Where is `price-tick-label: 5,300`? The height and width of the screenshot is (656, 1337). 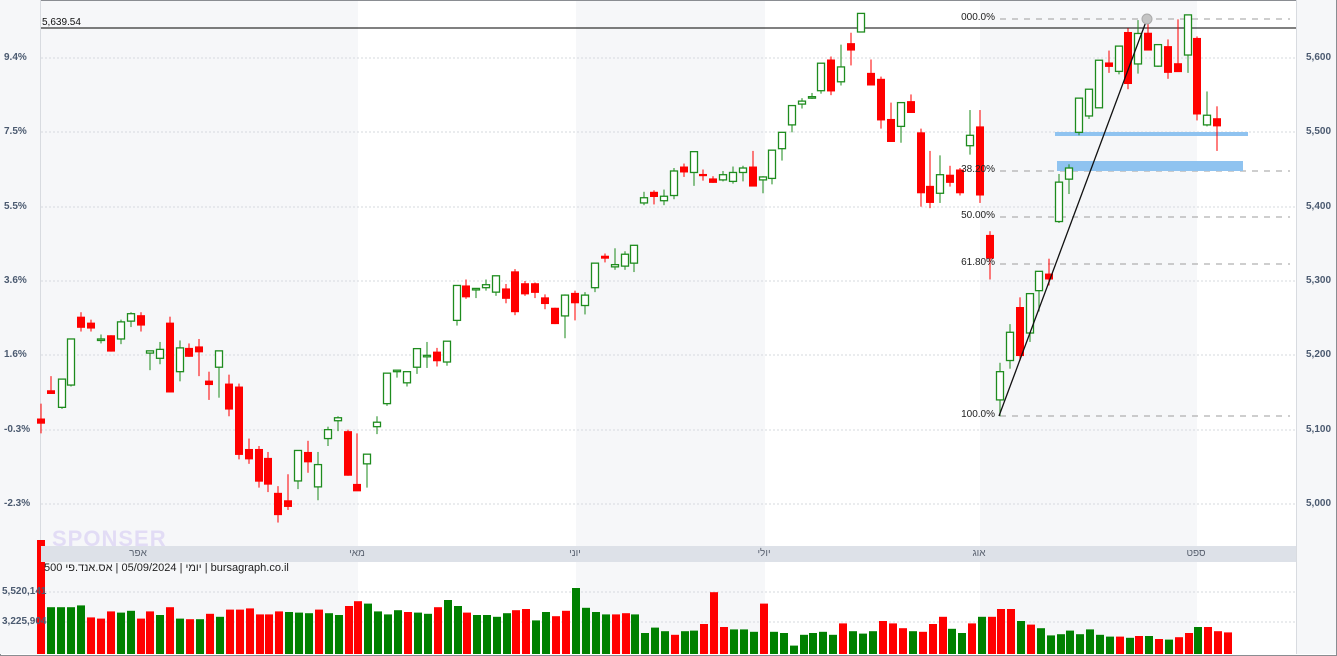 price-tick-label: 5,300 is located at coordinates (1319, 280).